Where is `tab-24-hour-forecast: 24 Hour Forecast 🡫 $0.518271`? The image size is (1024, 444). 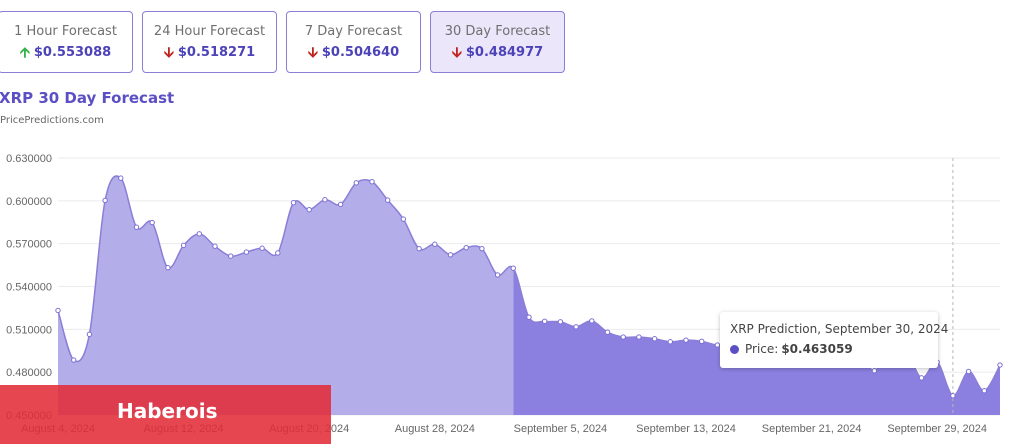 tab-24-hour-forecast: 24 Hour Forecast 🡫 $0.518271 is located at coordinates (209, 42).